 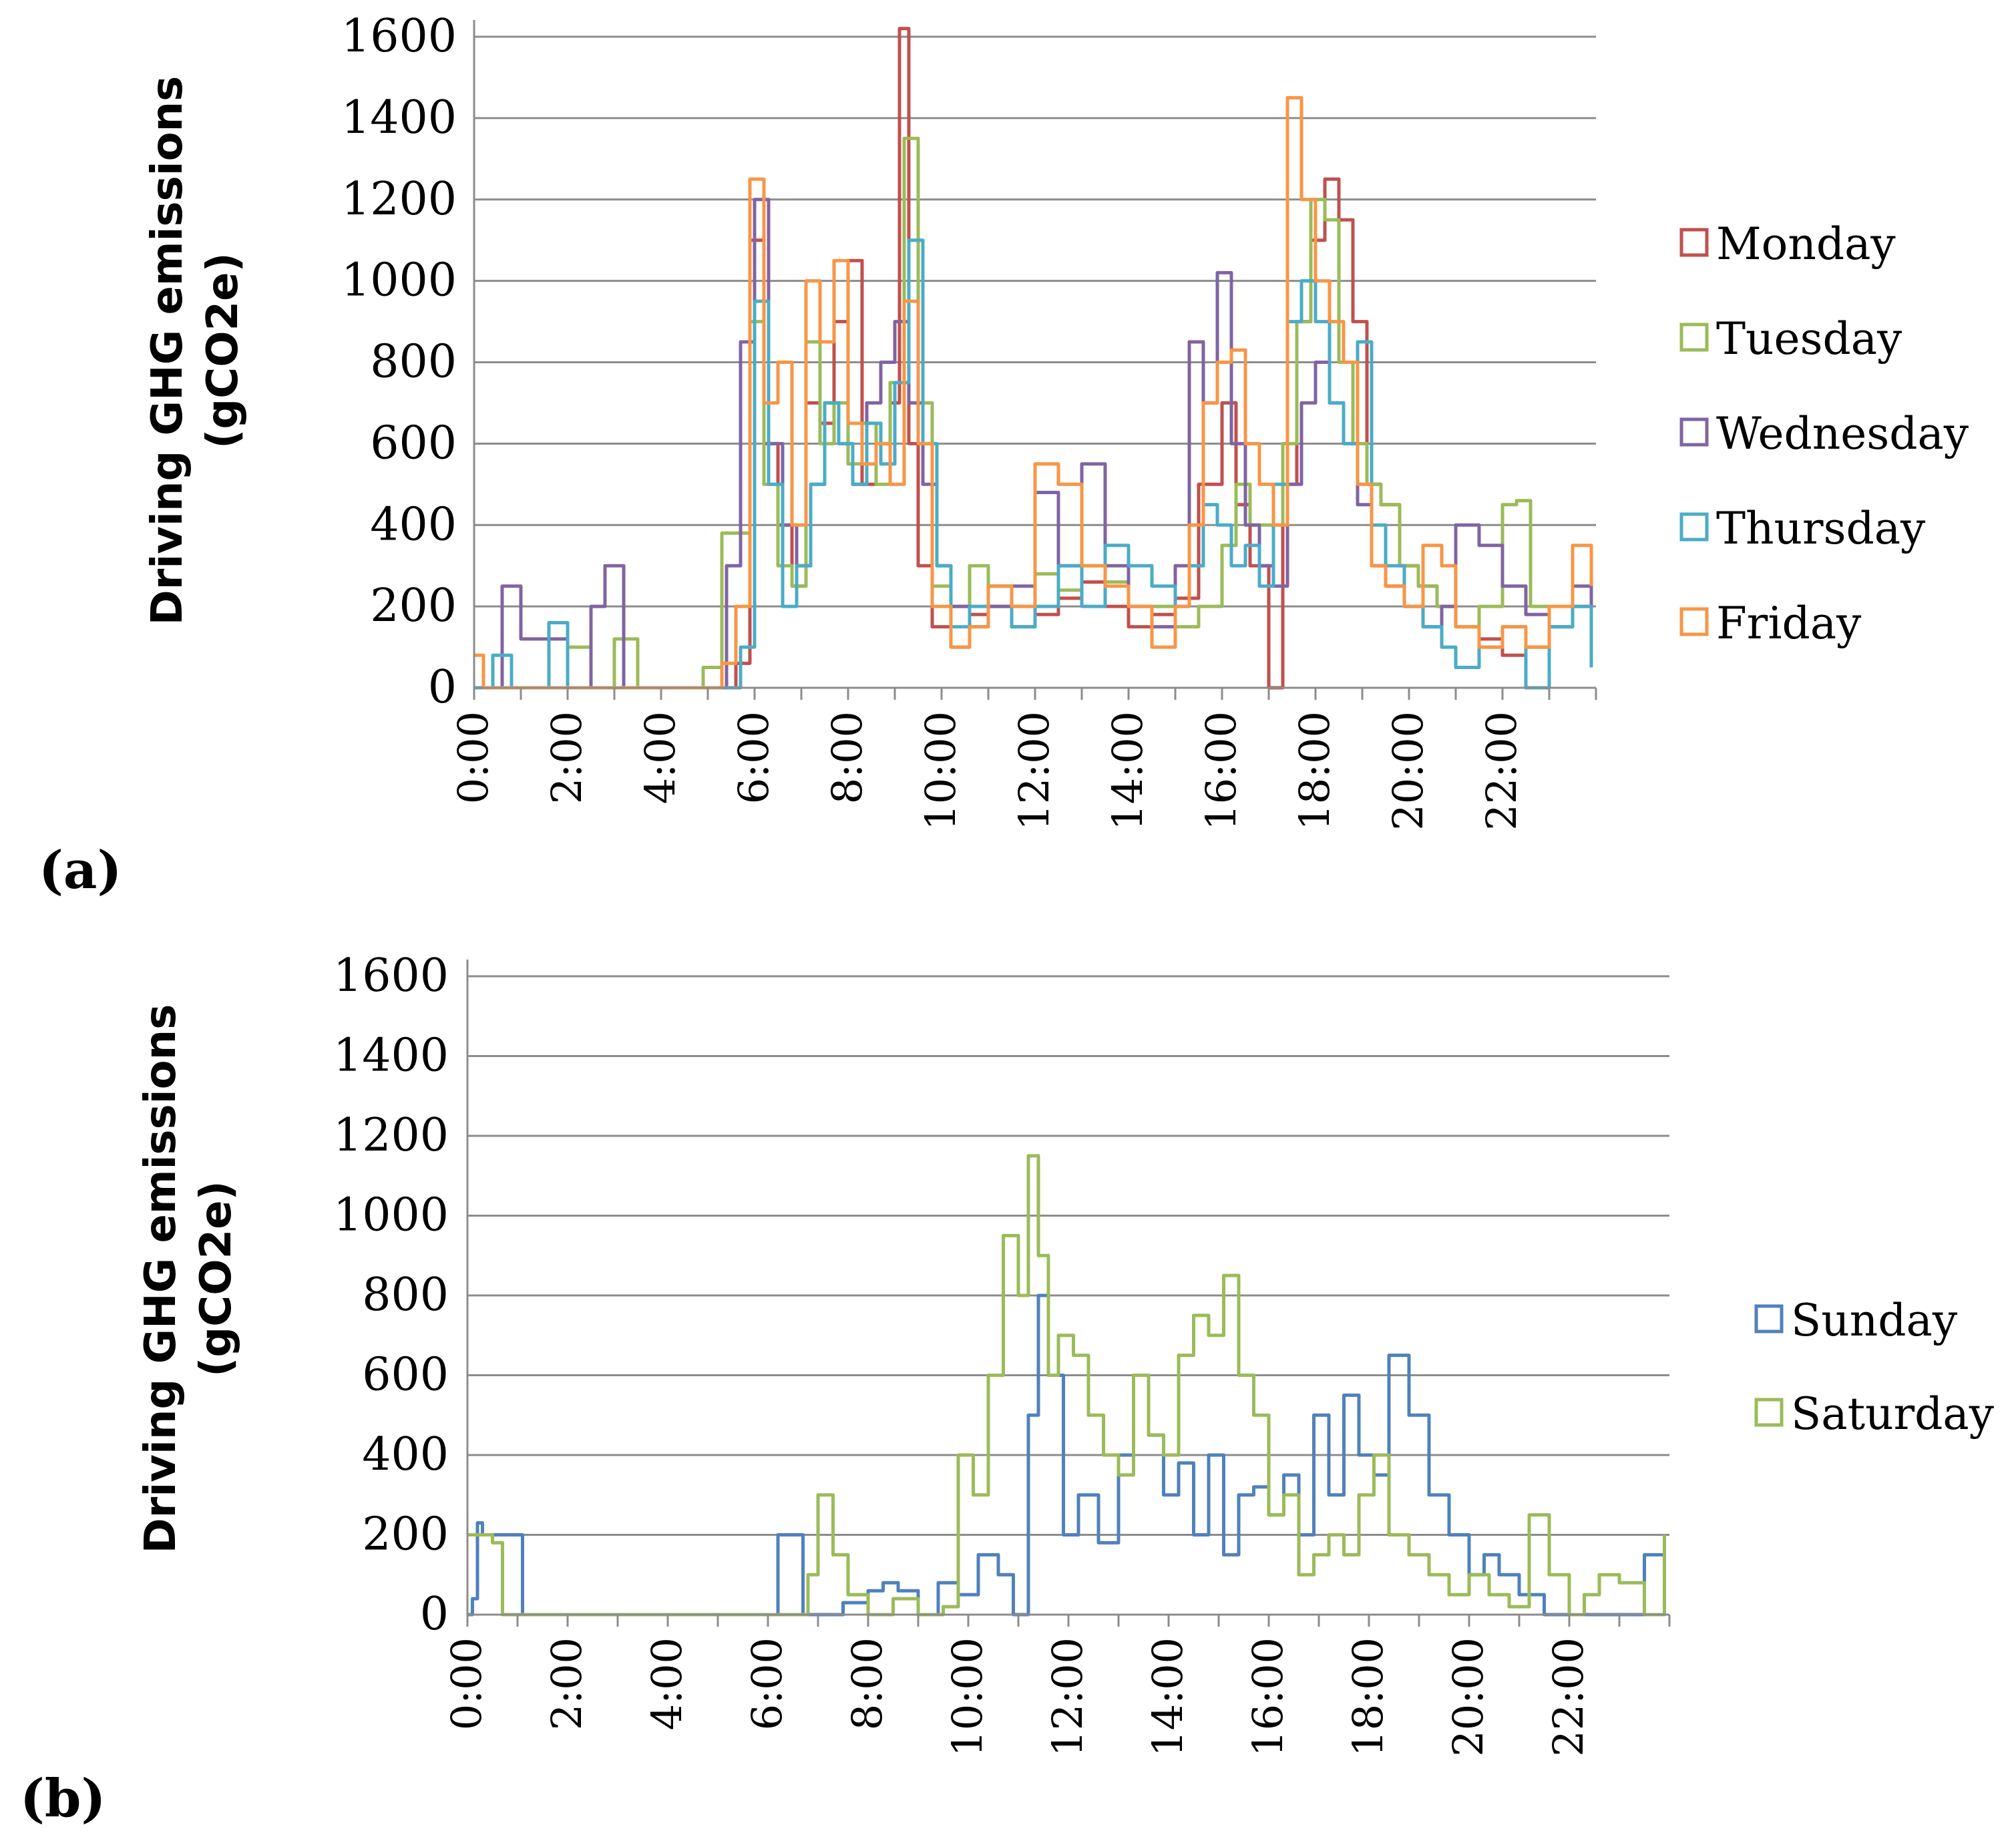 I want to click on y-tick-label-b-1000: 1000, so click(x=391, y=1215).